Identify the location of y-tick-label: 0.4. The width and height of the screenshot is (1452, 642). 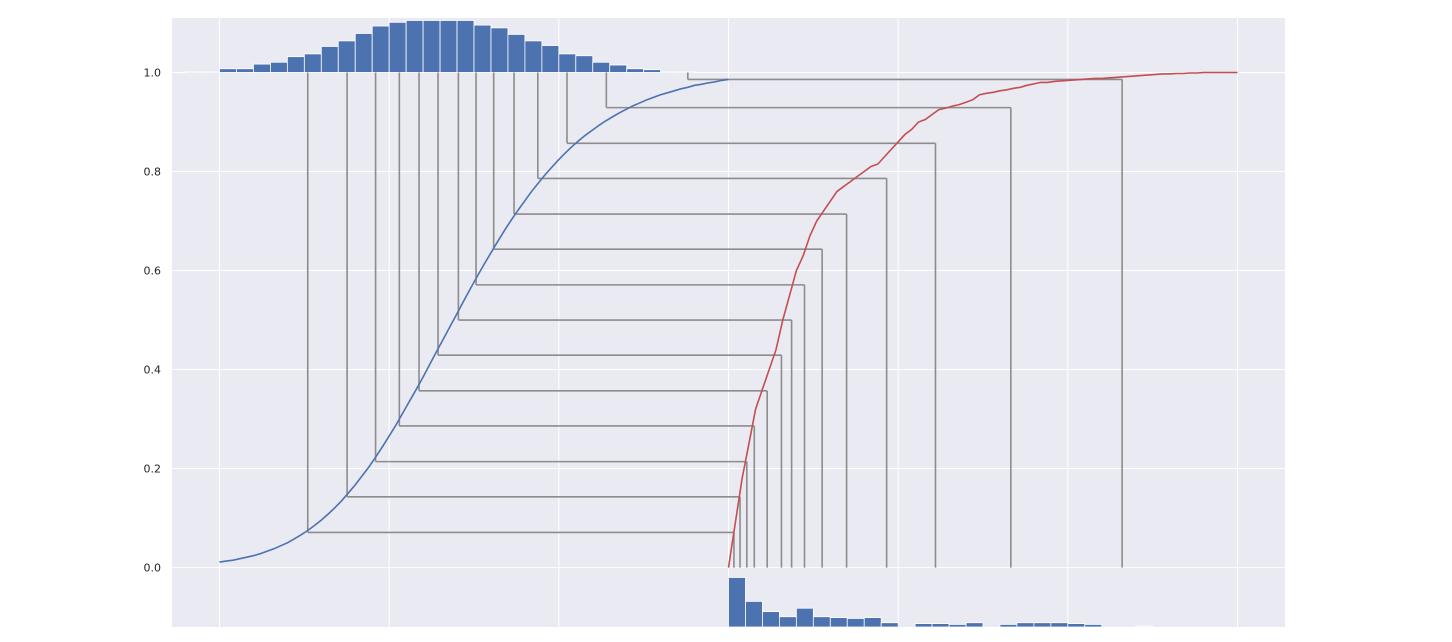
(153, 370).